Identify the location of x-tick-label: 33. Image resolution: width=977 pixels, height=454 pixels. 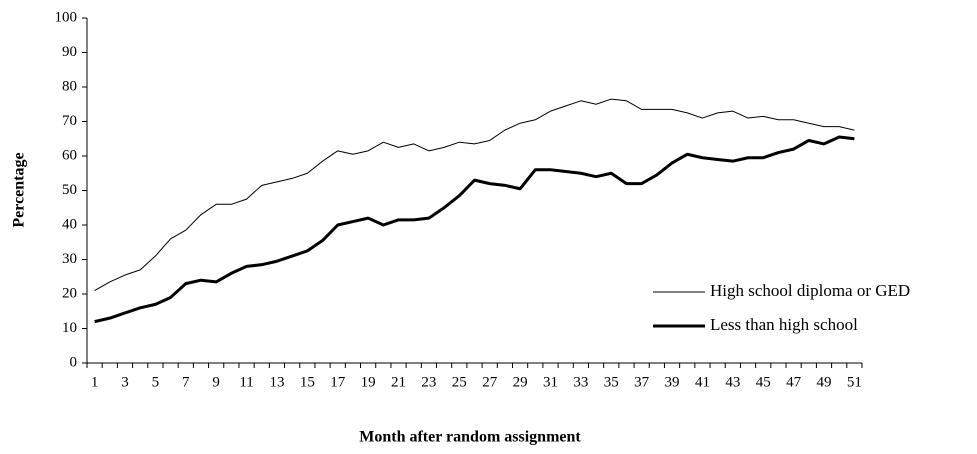
(580, 382).